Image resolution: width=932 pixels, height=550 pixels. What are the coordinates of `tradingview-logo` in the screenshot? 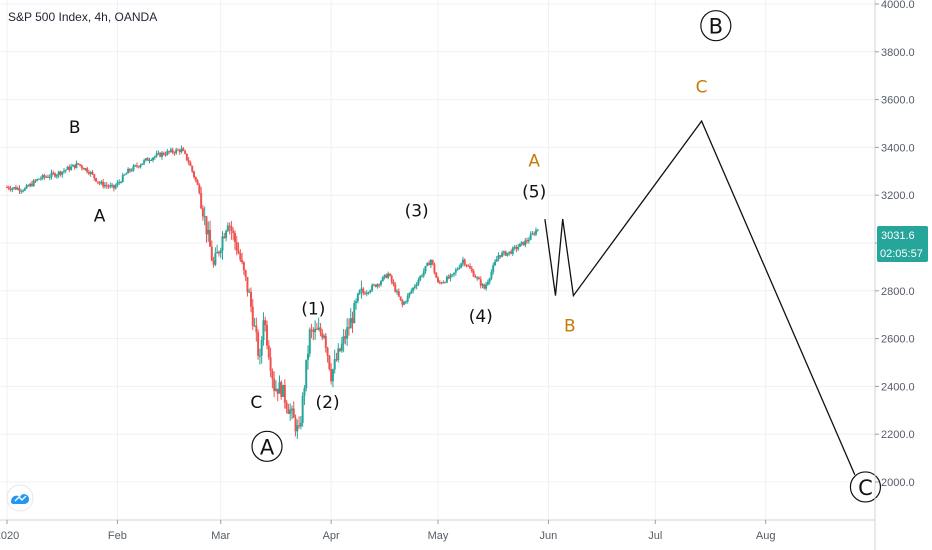 It's located at (20, 498).